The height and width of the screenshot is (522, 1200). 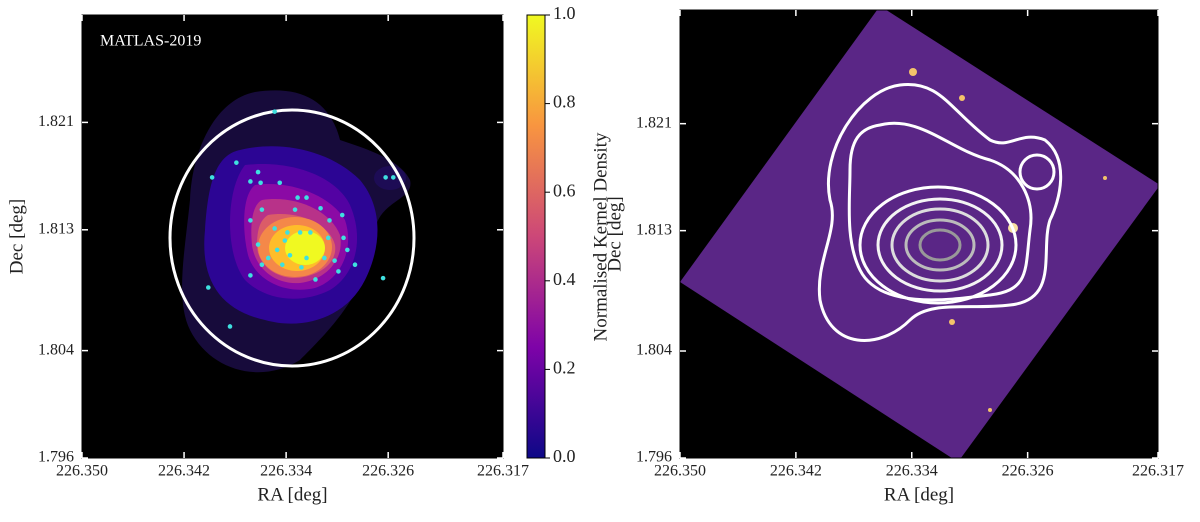 I want to click on annotation: MATLAS-2019, so click(x=150, y=41).